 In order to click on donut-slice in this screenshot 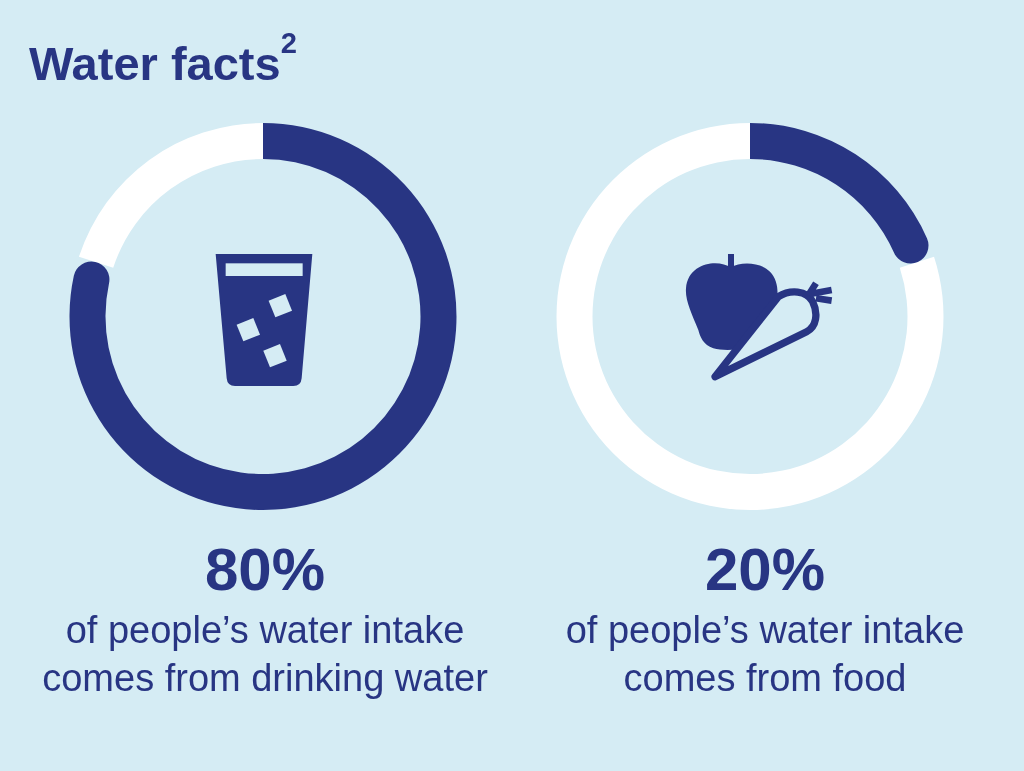, I will do `click(170, 195)`.